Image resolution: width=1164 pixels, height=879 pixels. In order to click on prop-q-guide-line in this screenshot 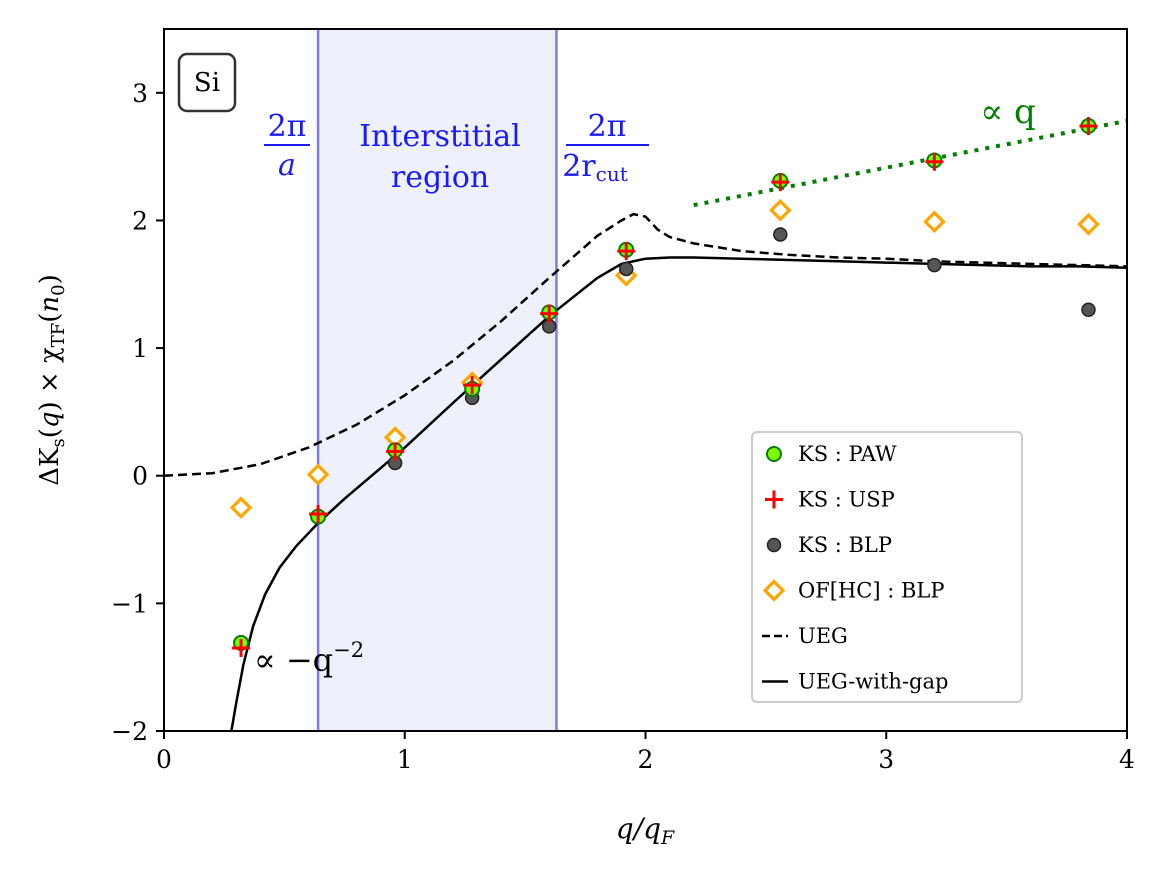, I will do `click(910, 163)`.